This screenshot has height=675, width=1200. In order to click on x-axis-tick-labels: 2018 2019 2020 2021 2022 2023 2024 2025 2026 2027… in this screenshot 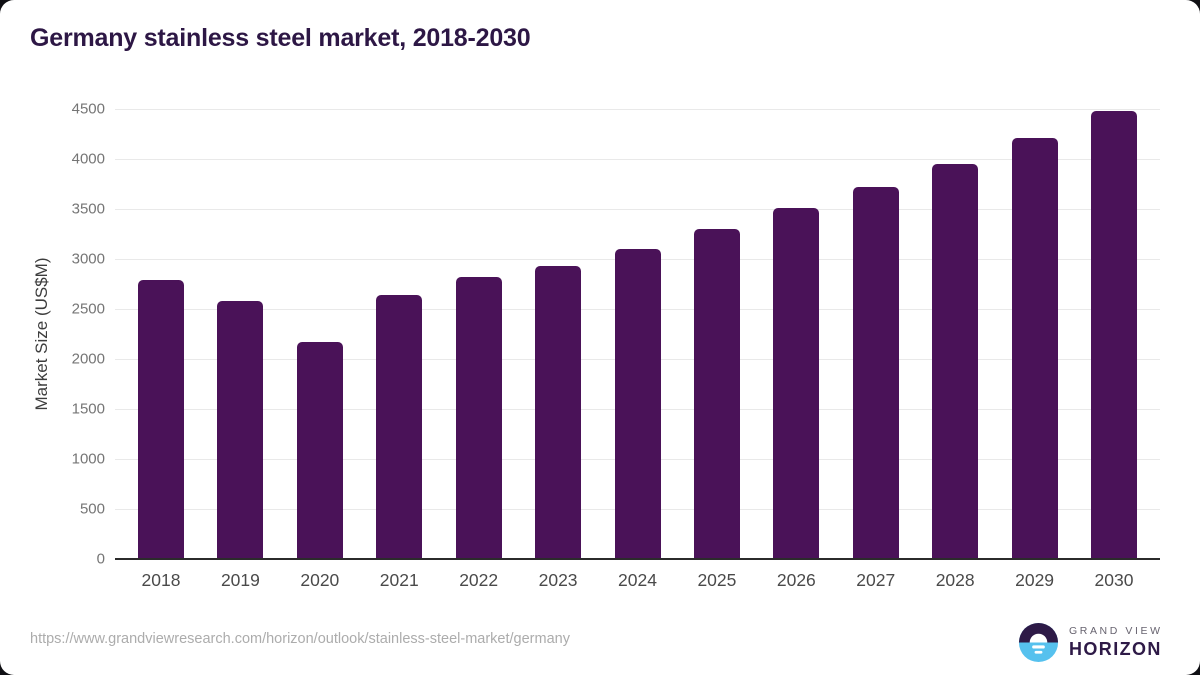, I will do `click(637, 583)`.